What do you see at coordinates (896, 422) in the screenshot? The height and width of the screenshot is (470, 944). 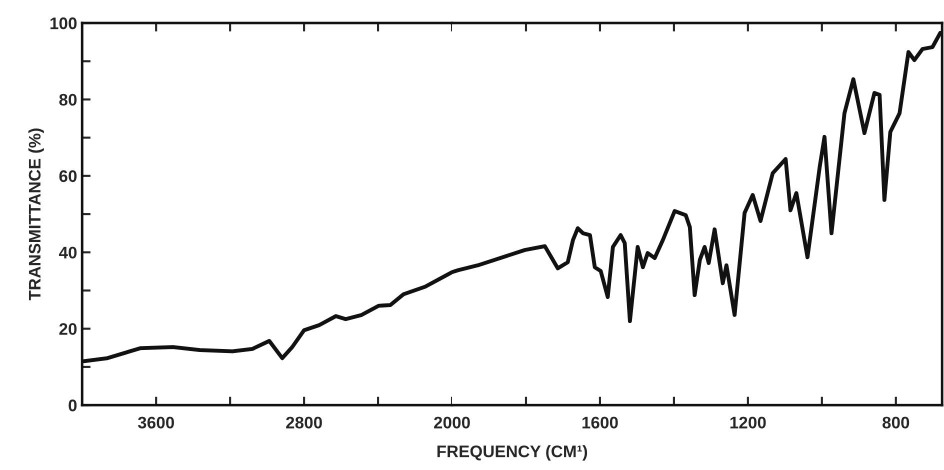 I see `x-tick-label: 800` at bounding box center [896, 422].